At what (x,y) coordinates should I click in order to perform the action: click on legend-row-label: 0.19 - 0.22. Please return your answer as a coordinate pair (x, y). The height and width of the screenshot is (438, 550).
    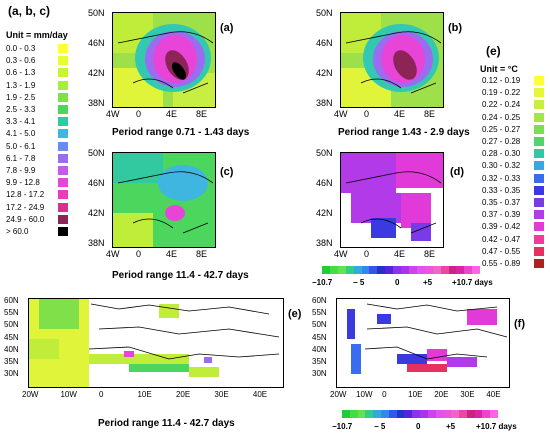
    Looking at the image, I should click on (501, 93).